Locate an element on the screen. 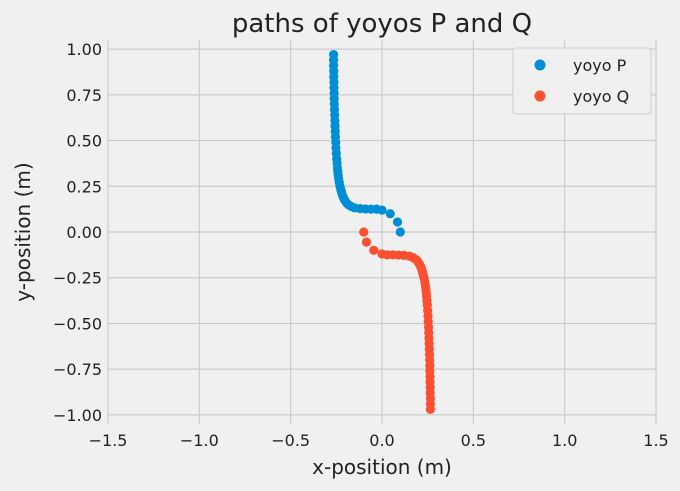 The image size is (680, 491). y-axis-label: y-position (m) is located at coordinates (23, 231).